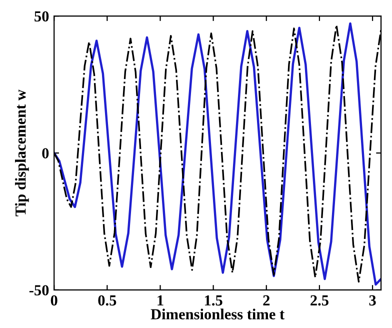 Image resolution: width=392 pixels, height=328 pixels. What do you see at coordinates (41, 16) in the screenshot?
I see `y-tick-label: 50` at bounding box center [41, 16].